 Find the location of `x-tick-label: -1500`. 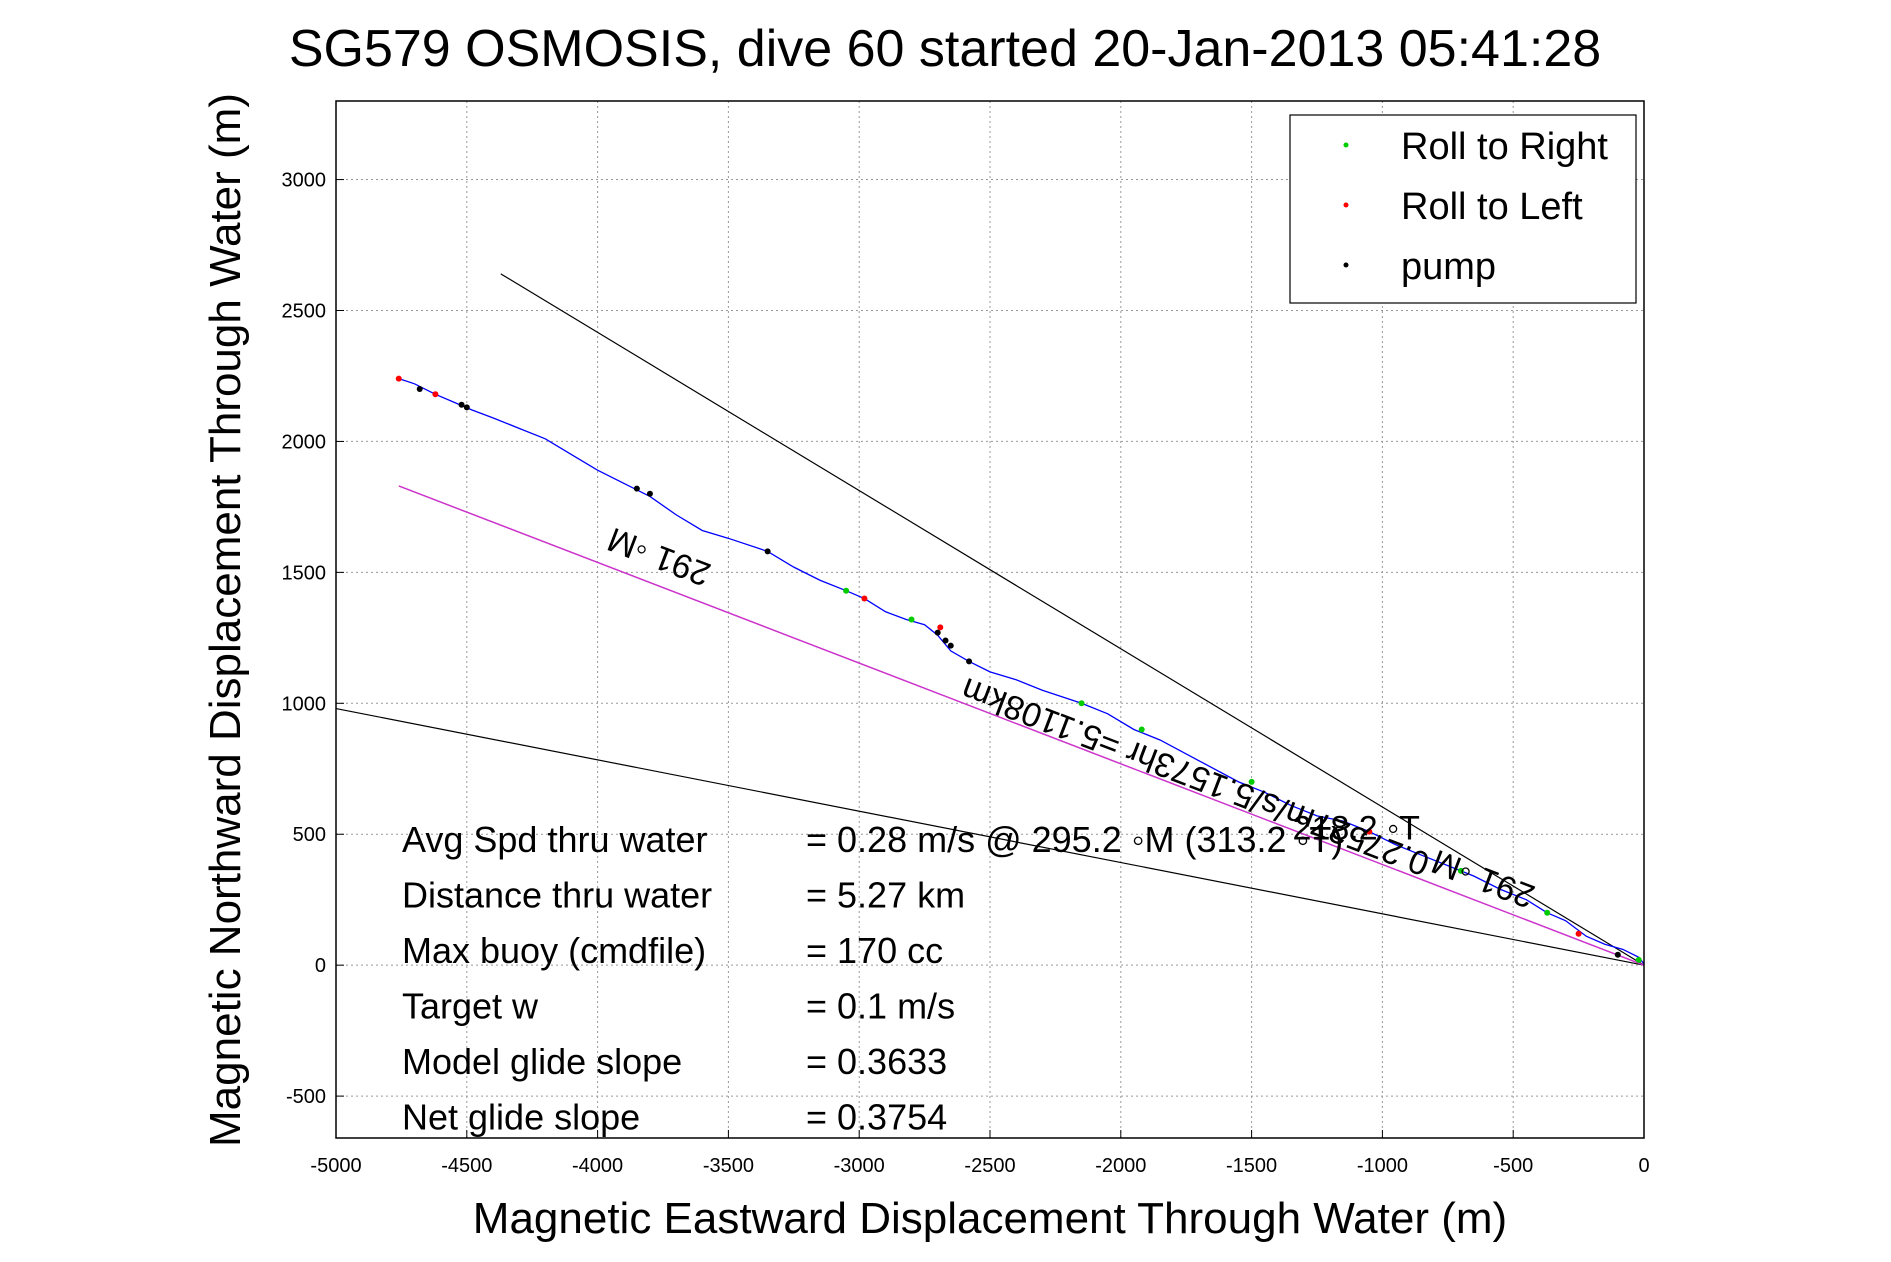

x-tick-label: -1500 is located at coordinates (1251, 1166).